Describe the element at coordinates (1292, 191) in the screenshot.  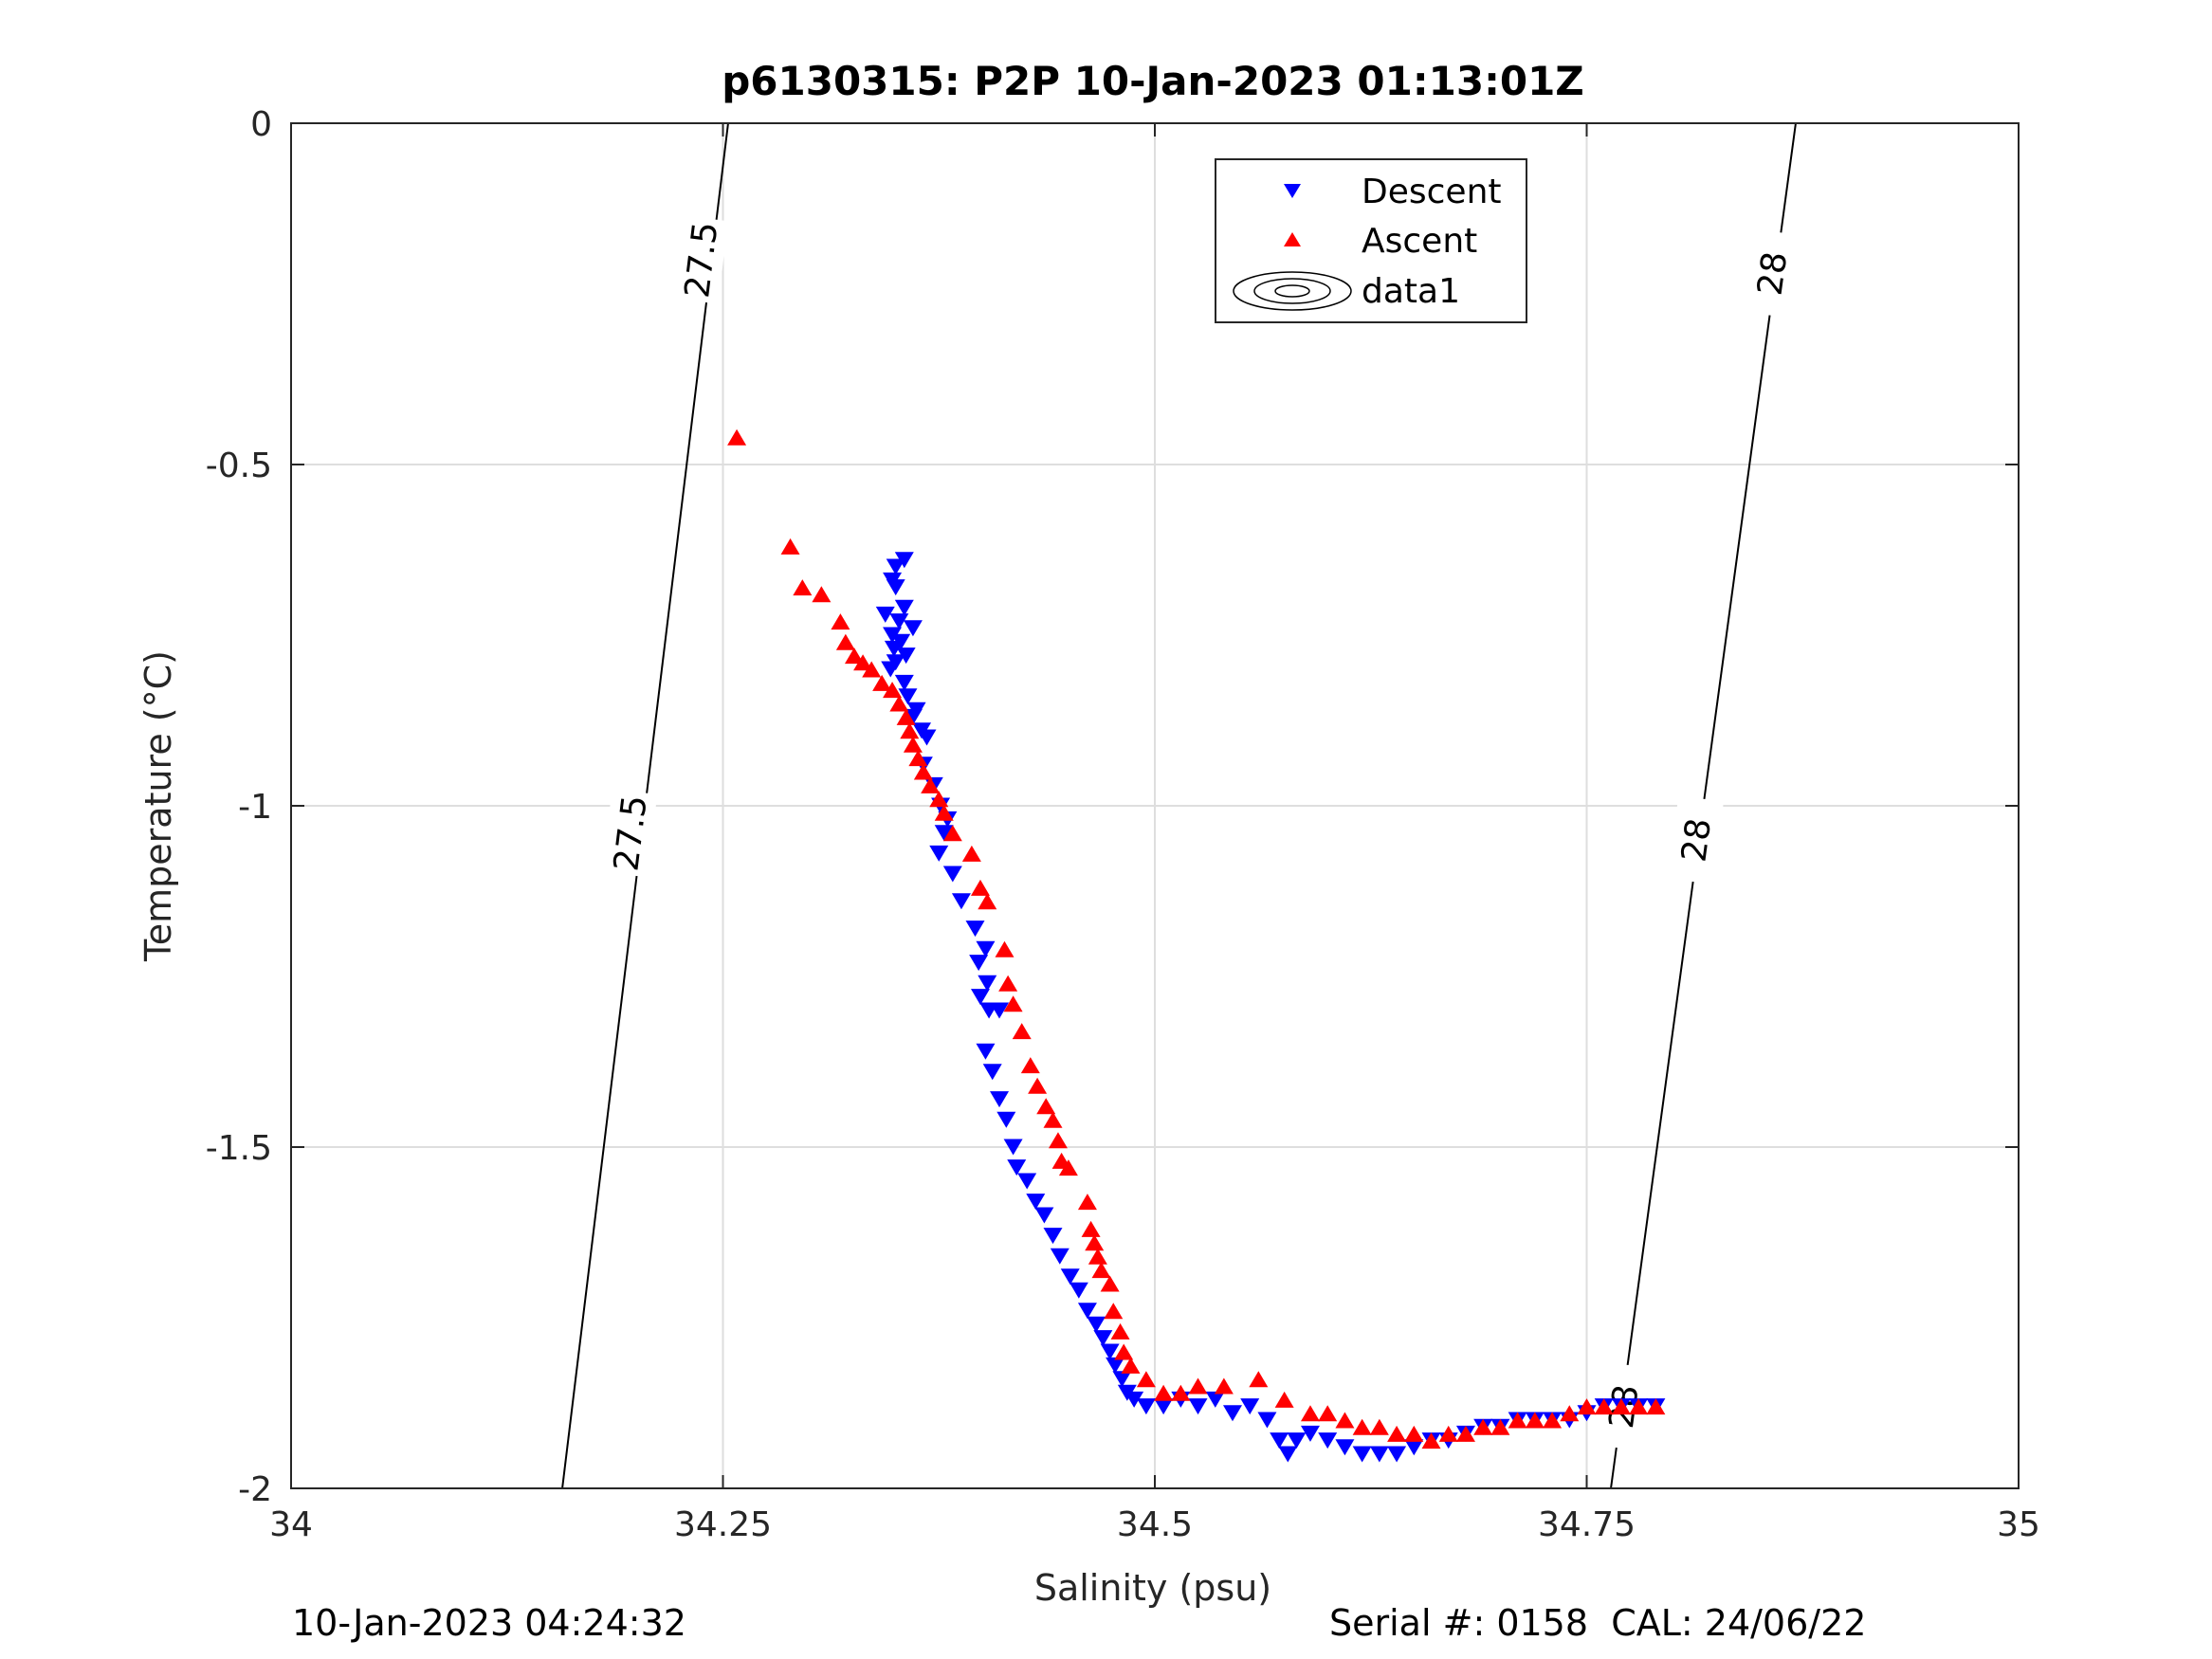
I see `legend-descent-marker` at that location.